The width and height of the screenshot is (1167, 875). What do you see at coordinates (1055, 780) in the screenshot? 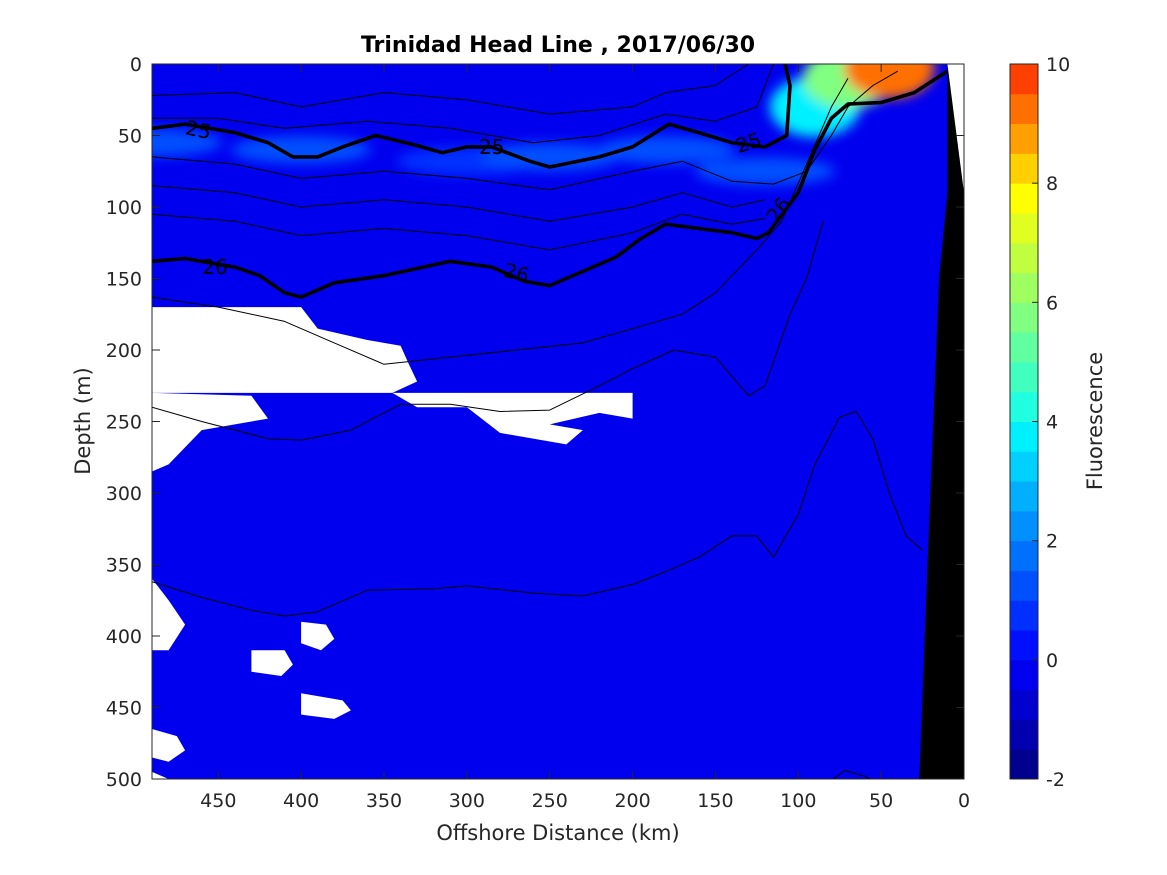
I see `colorbar-tick-label: -2` at bounding box center [1055, 780].